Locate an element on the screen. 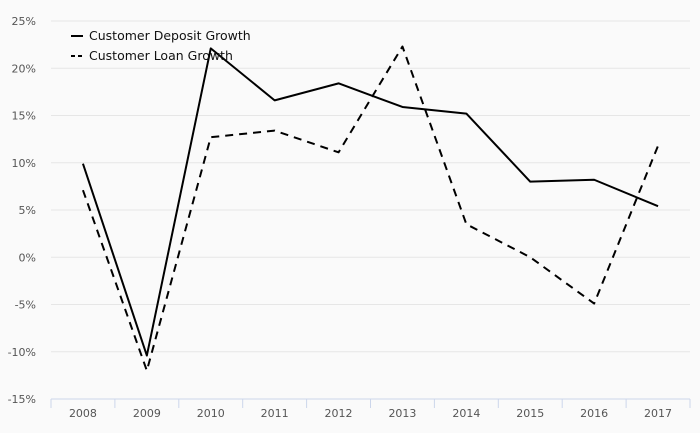 The width and height of the screenshot is (700, 433). legend-item-deposit: Customer Deposit Growth is located at coordinates (161, 35).